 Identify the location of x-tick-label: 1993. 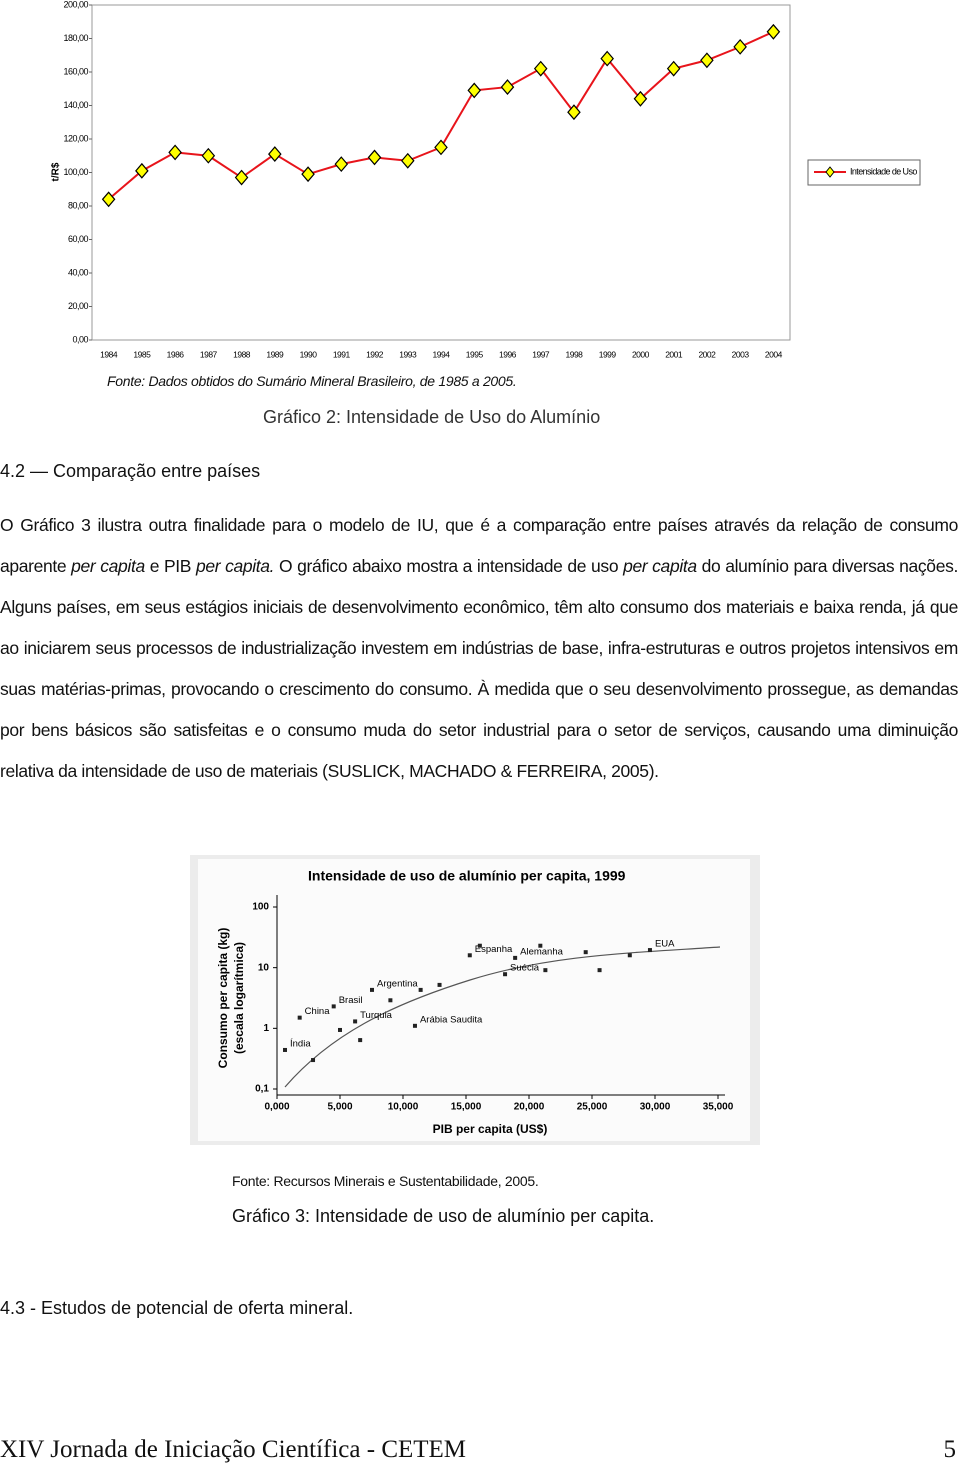
(408, 354).